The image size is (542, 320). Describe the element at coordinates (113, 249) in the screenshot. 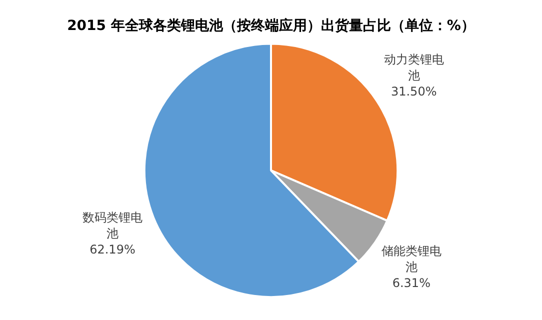

I see `data-label: 62.19%` at that location.